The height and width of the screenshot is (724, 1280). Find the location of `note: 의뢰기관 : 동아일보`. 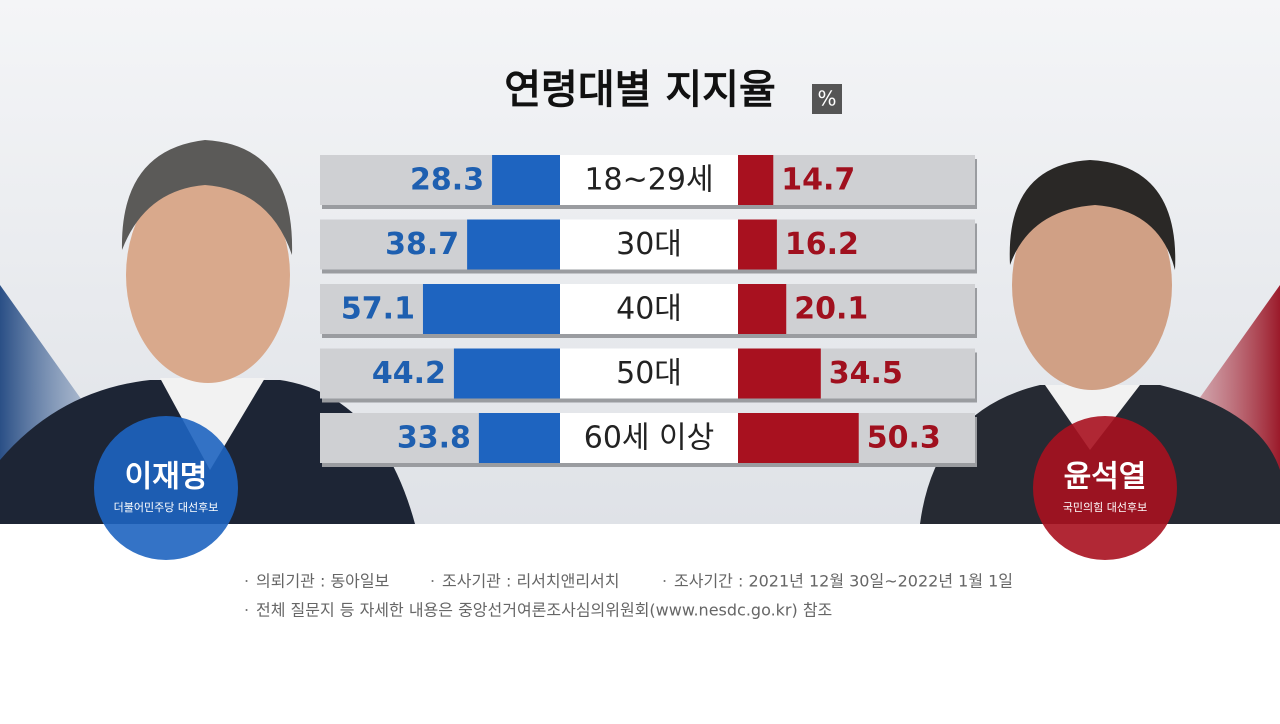

note: 의뢰기관 : 동아일보 is located at coordinates (322, 581).